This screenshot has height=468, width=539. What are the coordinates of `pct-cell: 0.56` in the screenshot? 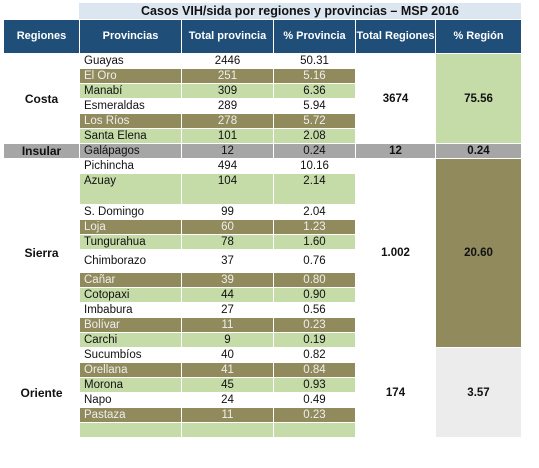 It's located at (314, 310).